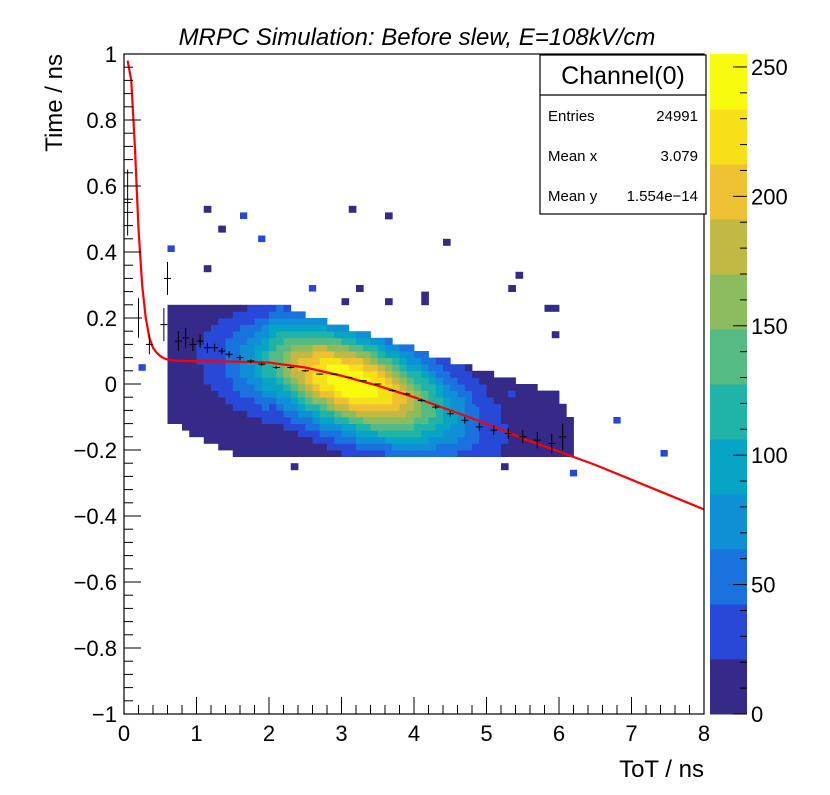 The width and height of the screenshot is (830, 795). What do you see at coordinates (417, 37) in the screenshot?
I see `chart-title: MRPC Simulation: Before slew, E=108kV/cm` at bounding box center [417, 37].